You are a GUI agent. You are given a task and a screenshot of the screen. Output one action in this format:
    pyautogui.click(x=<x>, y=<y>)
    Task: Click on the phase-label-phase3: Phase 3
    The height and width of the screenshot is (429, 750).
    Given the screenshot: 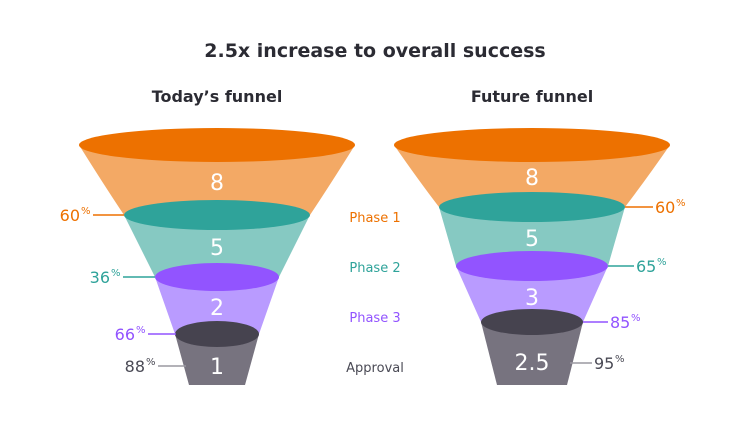 What is the action you would take?
    pyautogui.click(x=374, y=318)
    